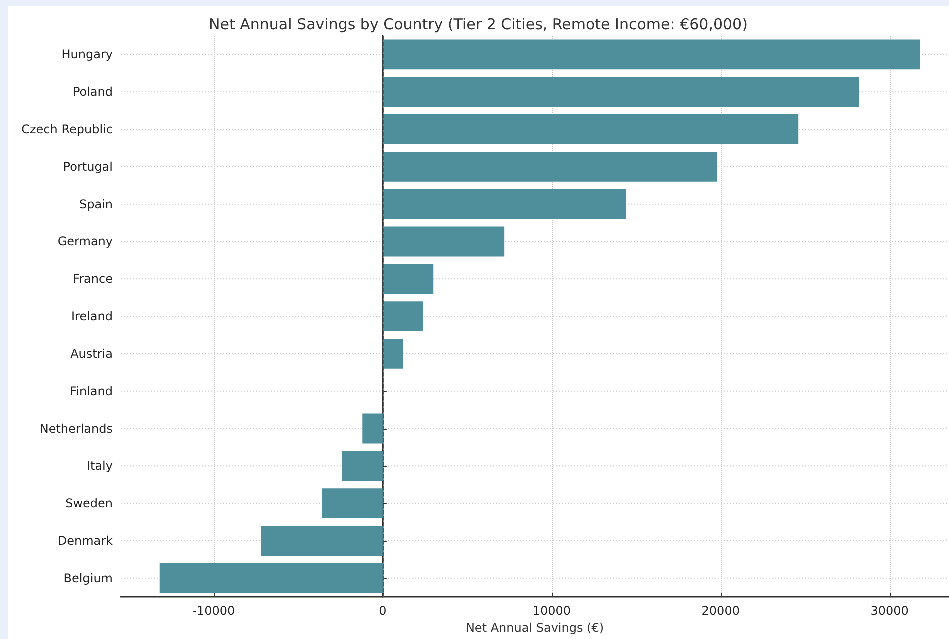  I want to click on y-tick-label: Sweden, so click(89, 503).